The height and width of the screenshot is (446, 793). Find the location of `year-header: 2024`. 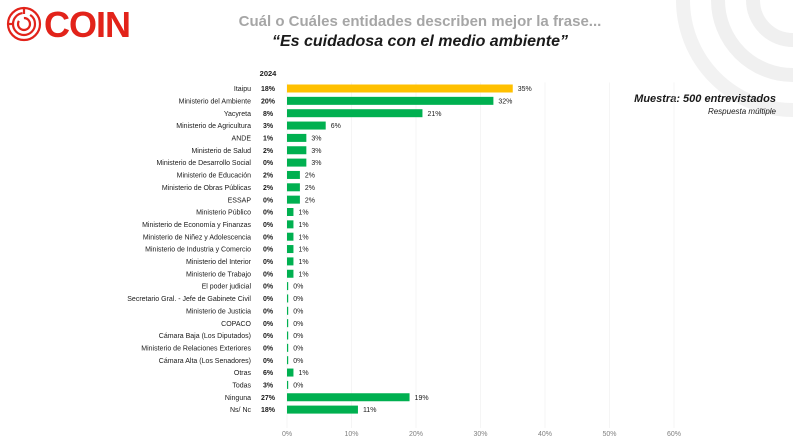

year-header: 2024 is located at coordinates (269, 73).